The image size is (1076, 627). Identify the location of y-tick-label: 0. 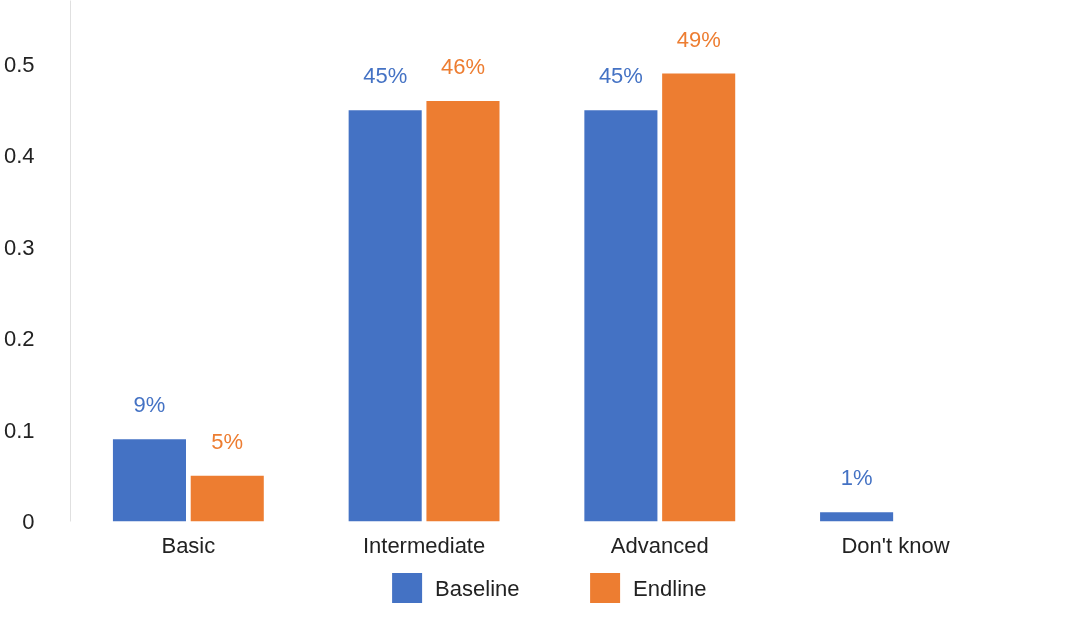
(28, 521).